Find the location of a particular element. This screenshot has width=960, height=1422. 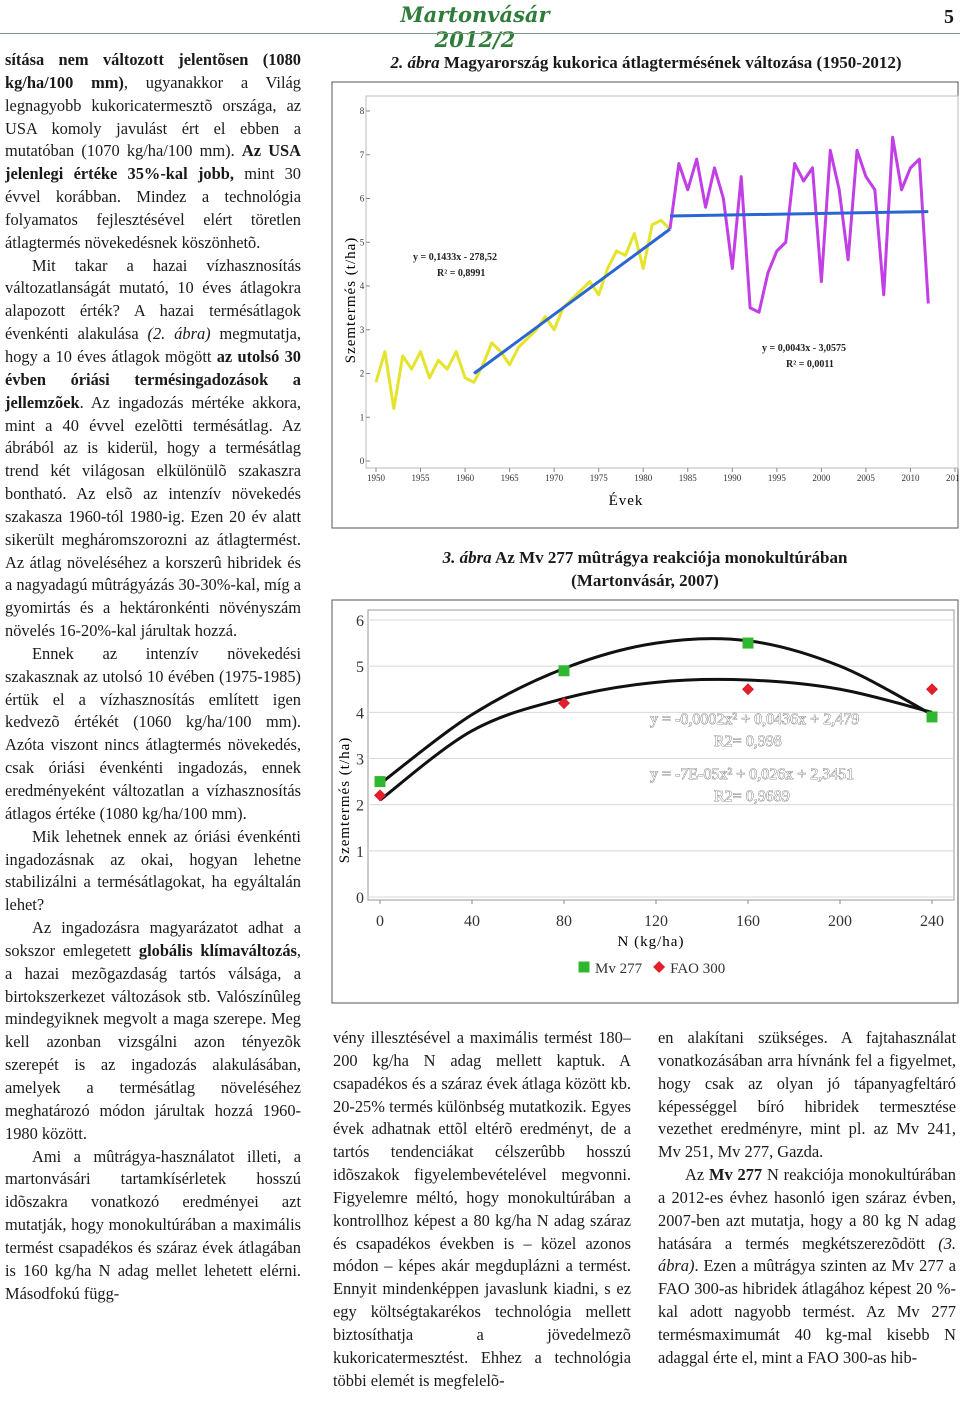

x-tick-label: 2005 is located at coordinates (866, 478).